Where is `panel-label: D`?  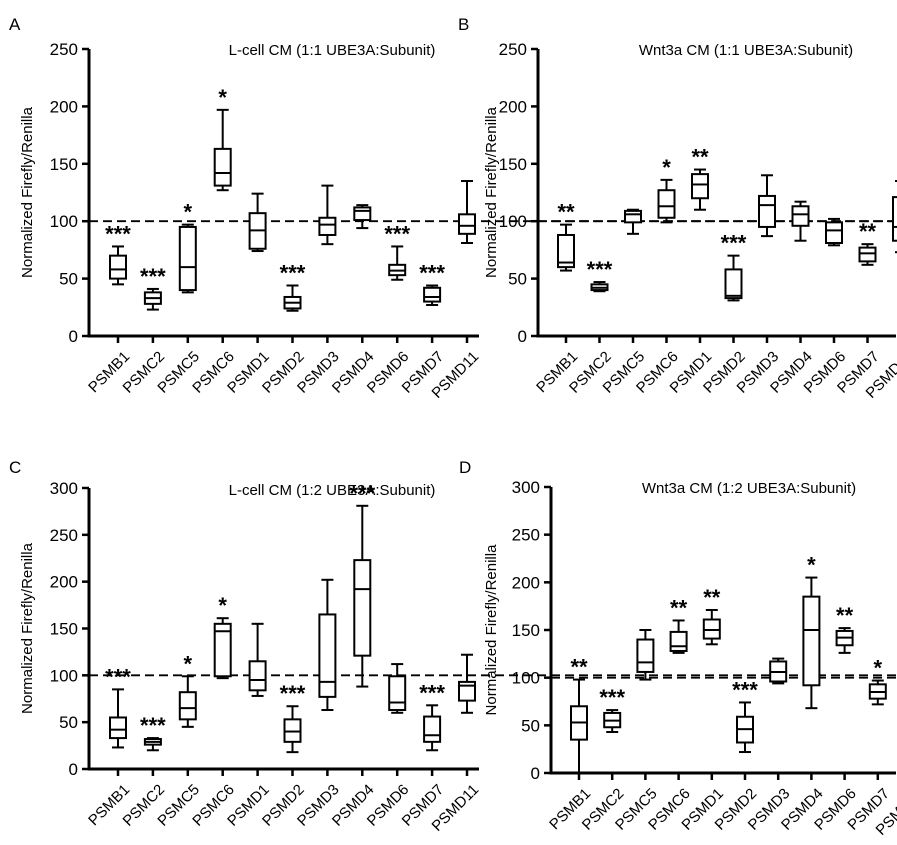
panel-label: D is located at coordinates (465, 467).